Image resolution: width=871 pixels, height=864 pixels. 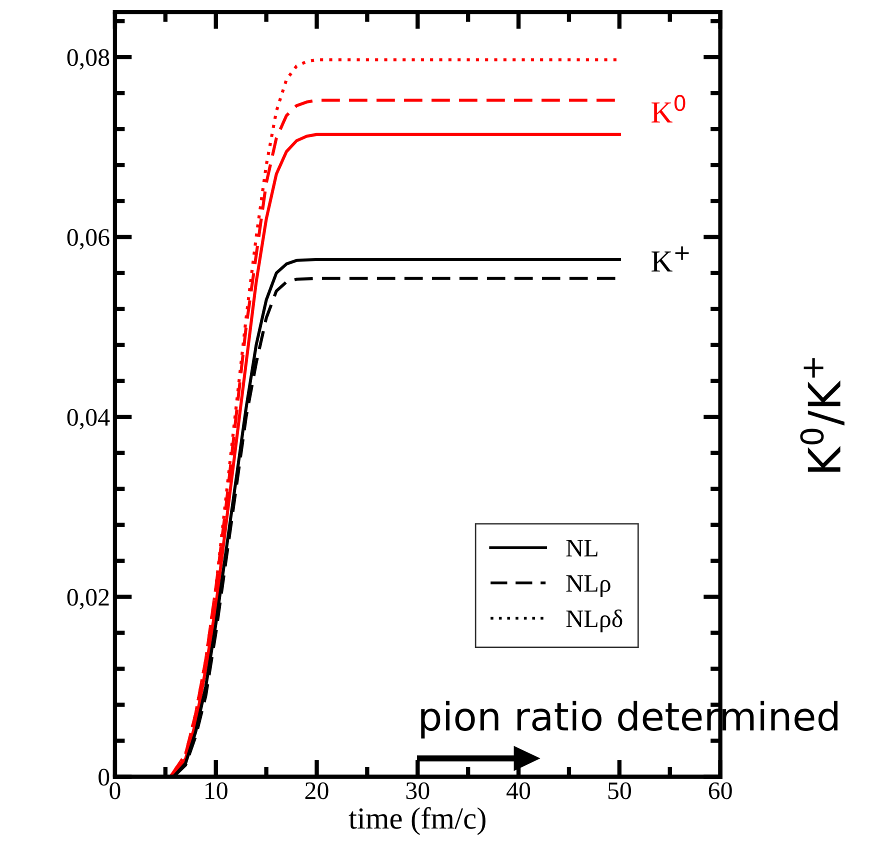 I want to click on x-tick-label: 60, so click(x=720, y=791).